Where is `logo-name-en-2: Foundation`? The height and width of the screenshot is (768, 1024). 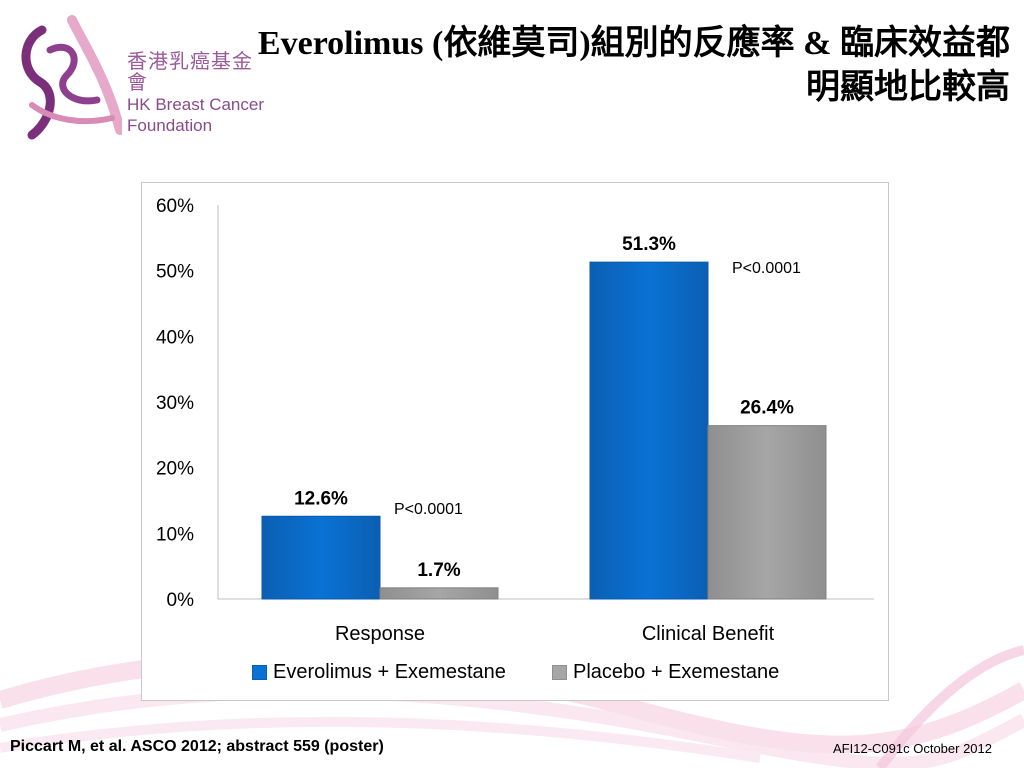 logo-name-en-2: Foundation is located at coordinates (170, 125).